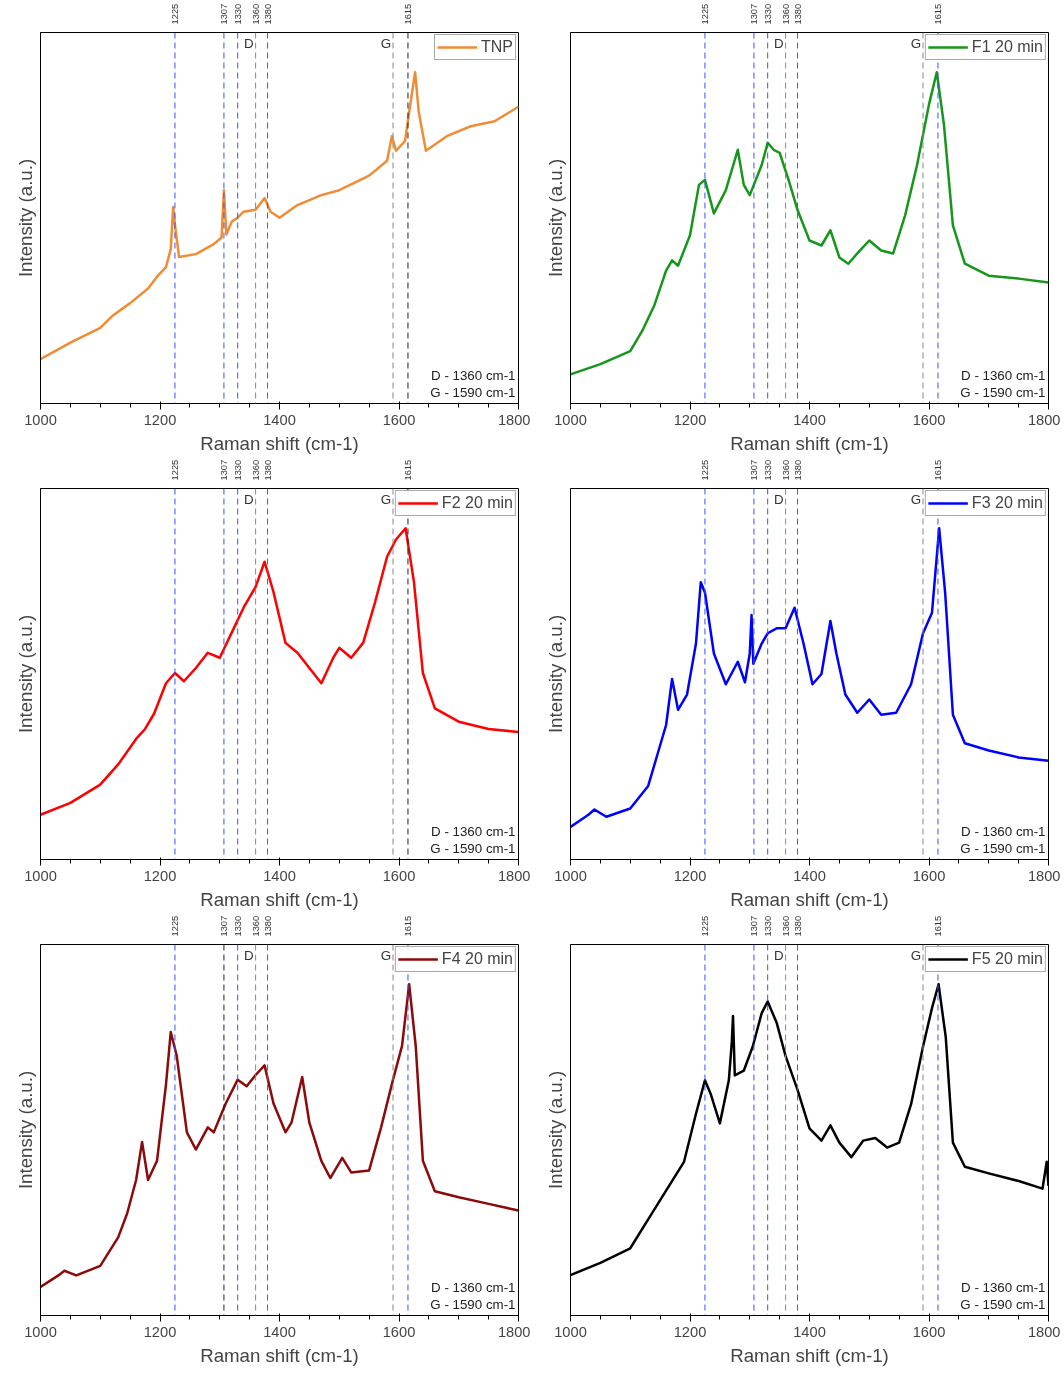  Describe the element at coordinates (497, 47) in the screenshot. I see `legend-label: TNP` at that location.